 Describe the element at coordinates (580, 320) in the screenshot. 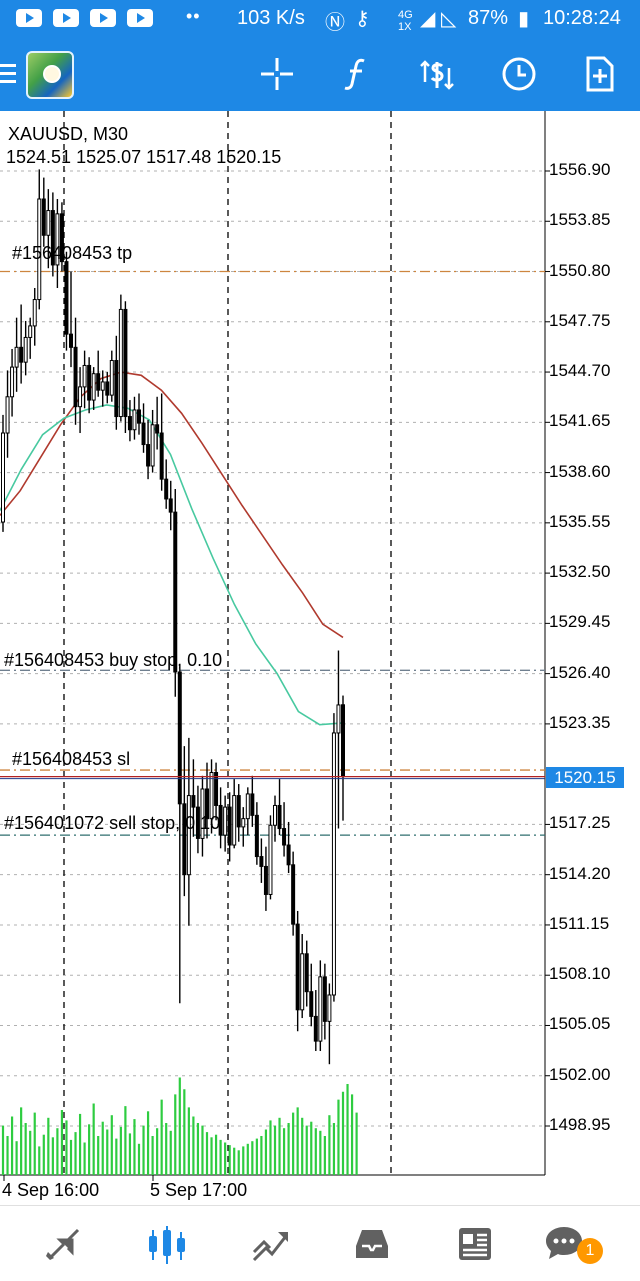

I see `price-axis-label: 1547.75` at that location.